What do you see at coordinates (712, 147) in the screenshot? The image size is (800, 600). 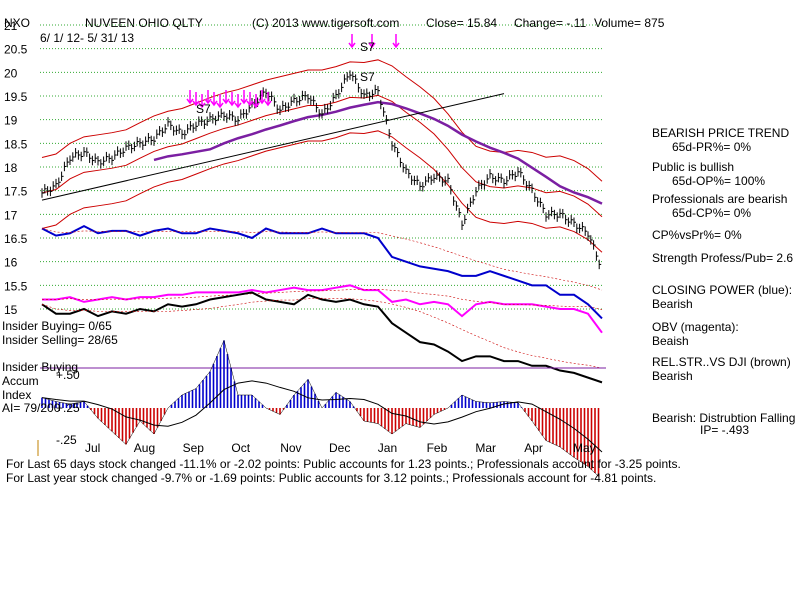 I see `pr-value: 65d-PR%= 0%` at bounding box center [712, 147].